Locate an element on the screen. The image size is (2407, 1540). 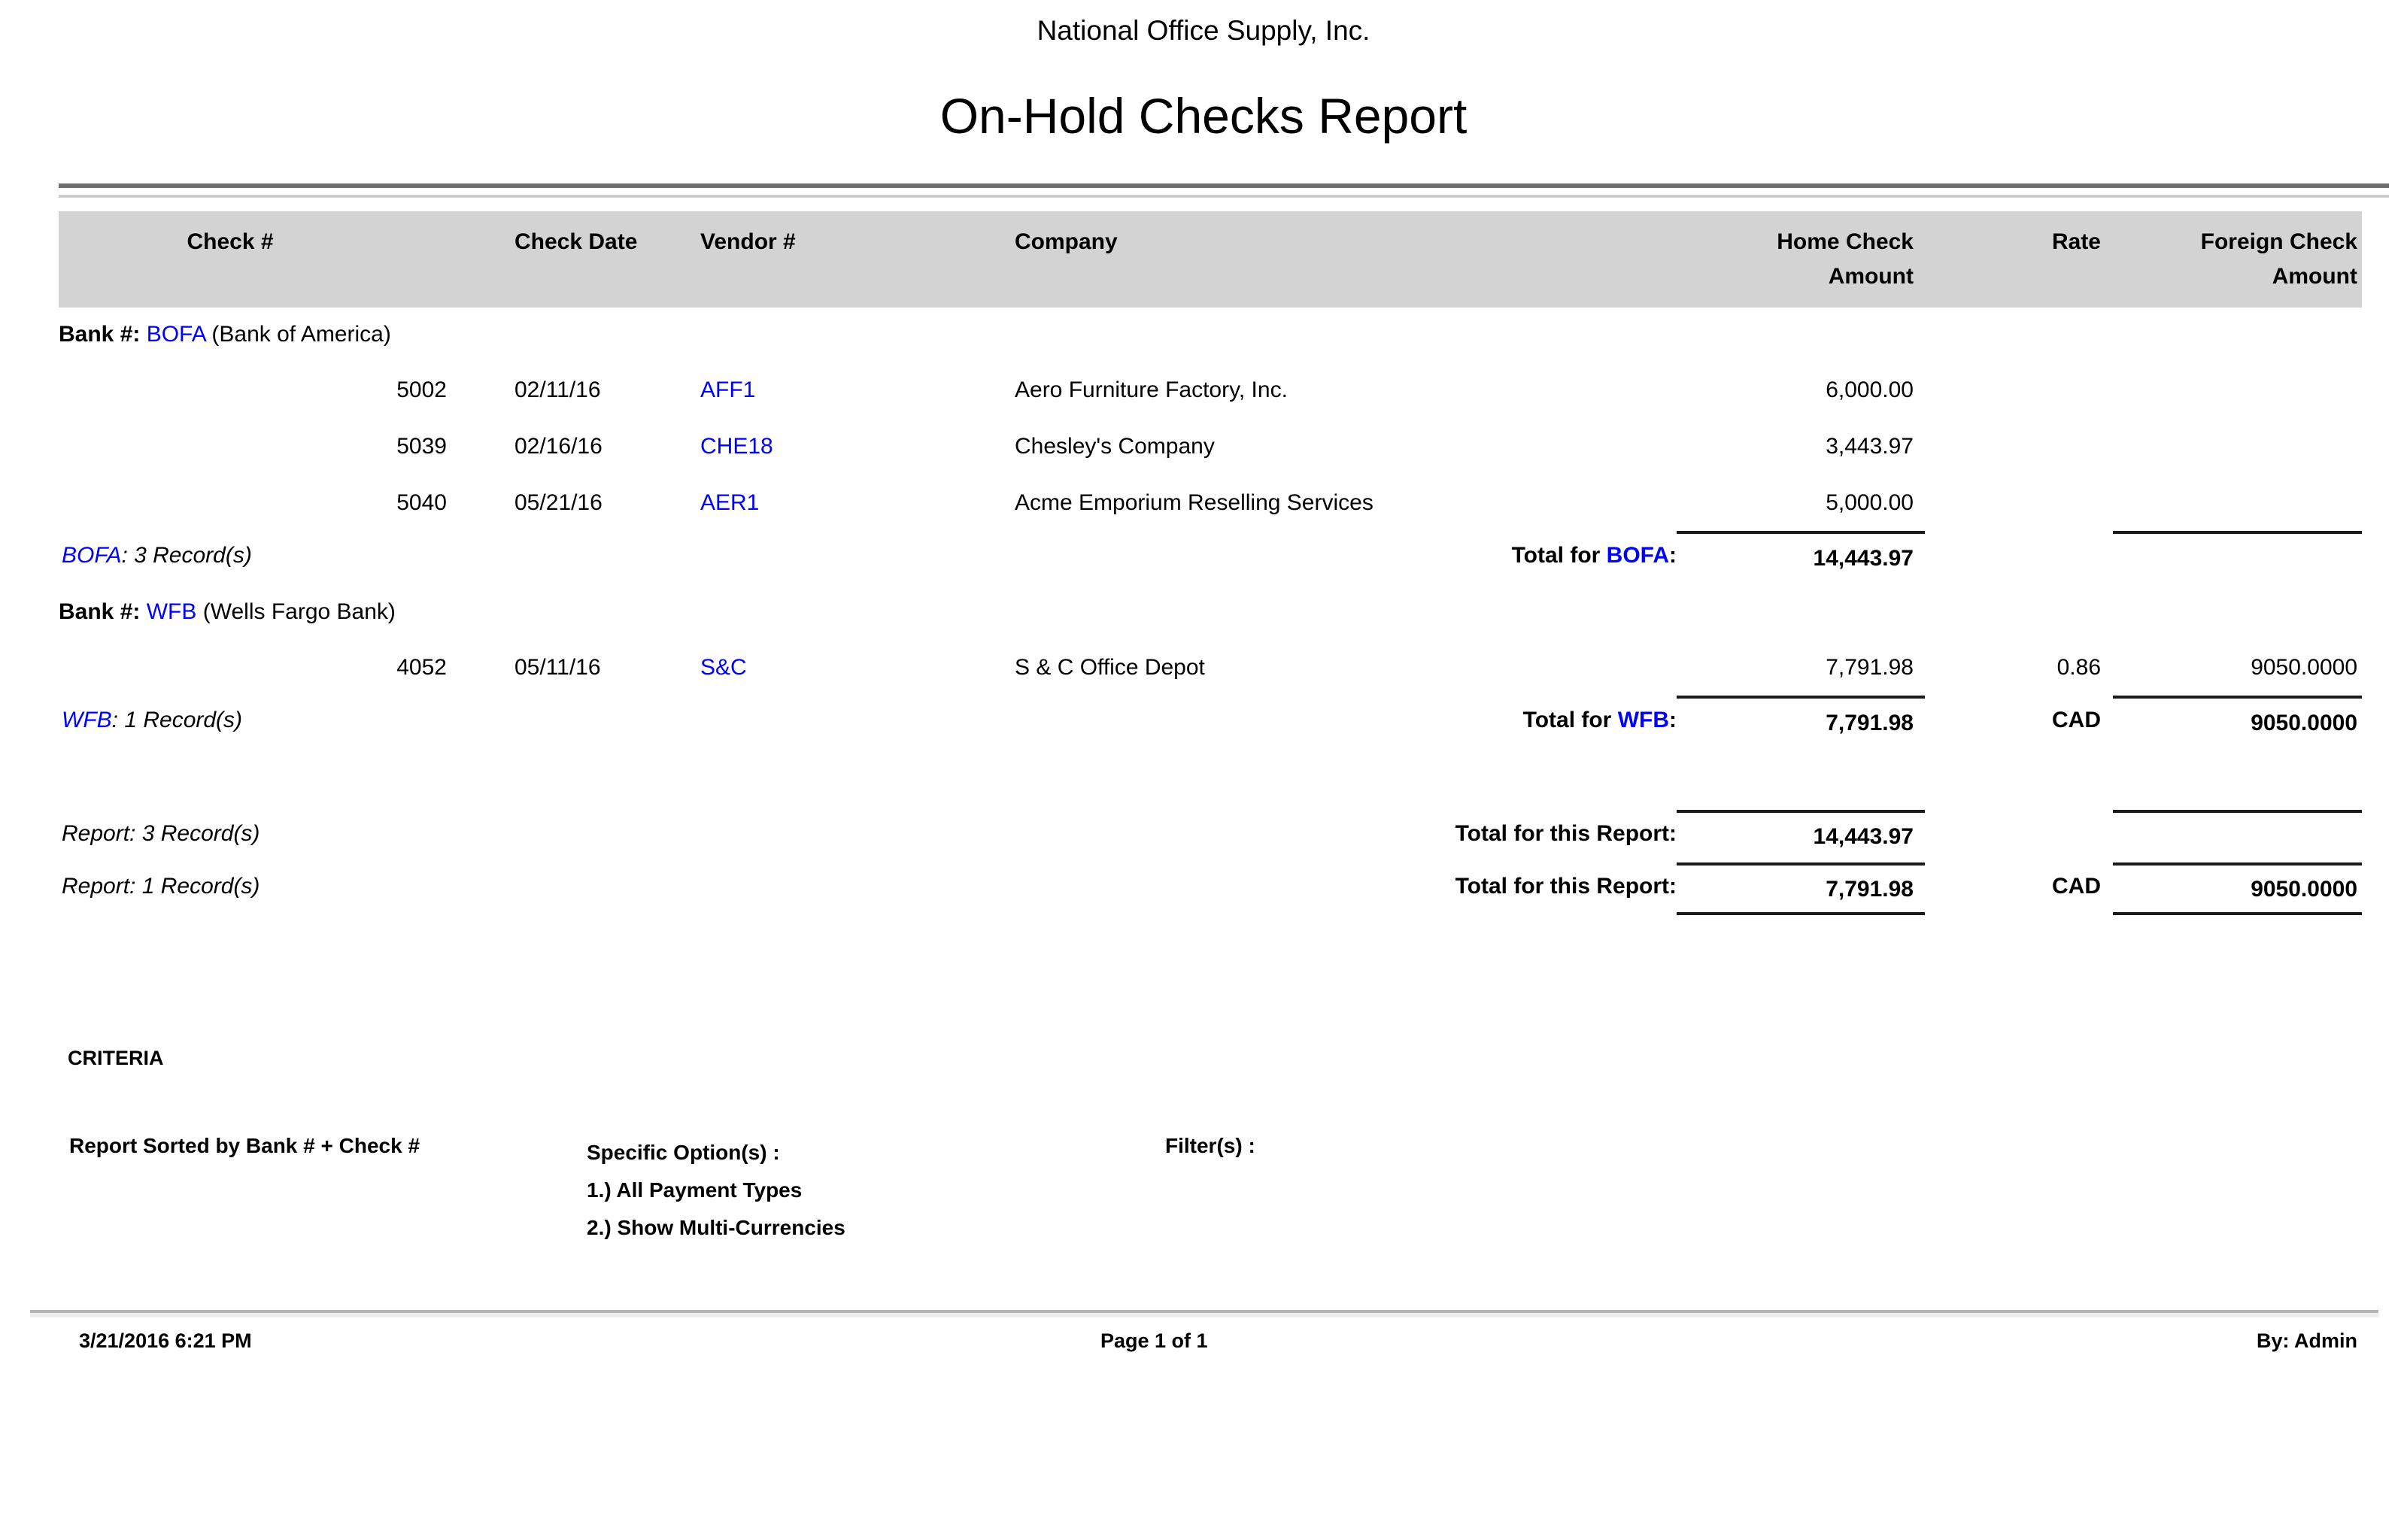
home-check-amount-cell: 5,000.00 is located at coordinates (1870, 502).